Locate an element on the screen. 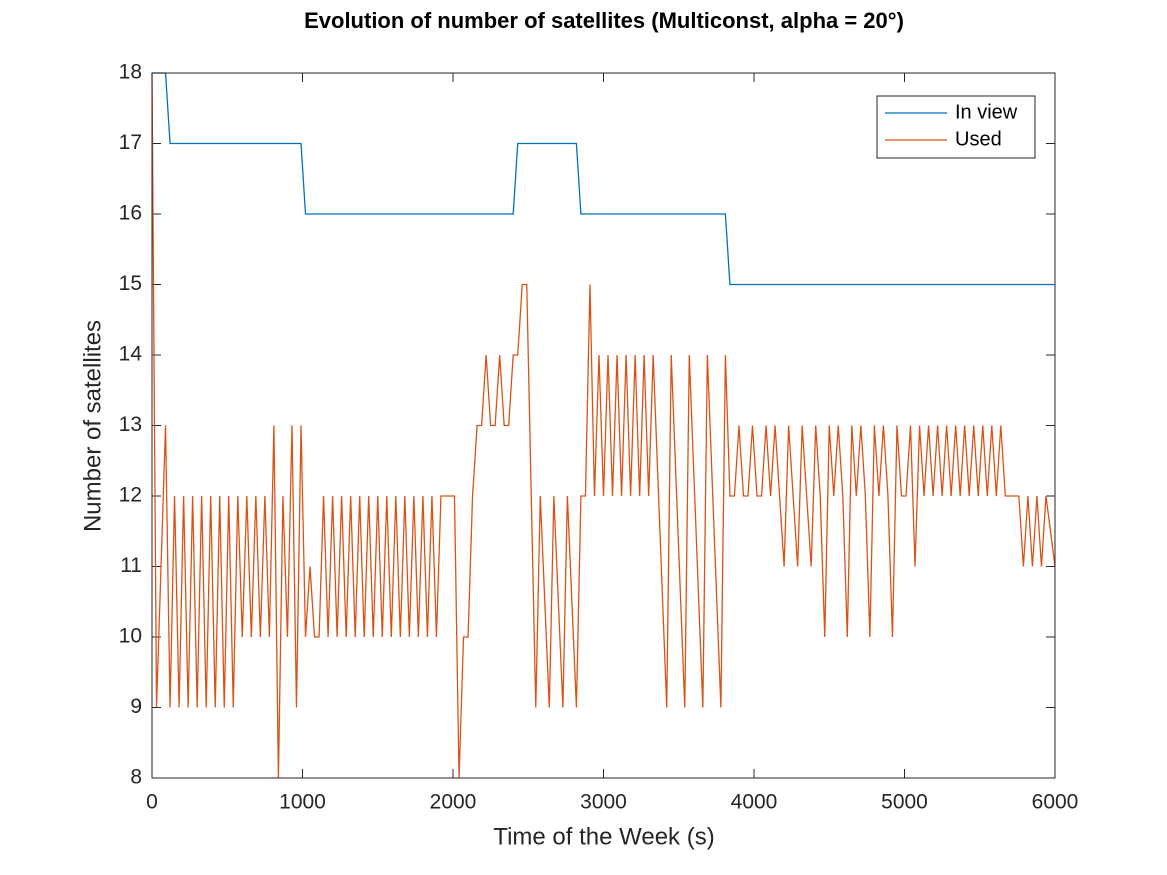 The height and width of the screenshot is (875, 1167). y-tick-label: 18 is located at coordinates (130, 72).